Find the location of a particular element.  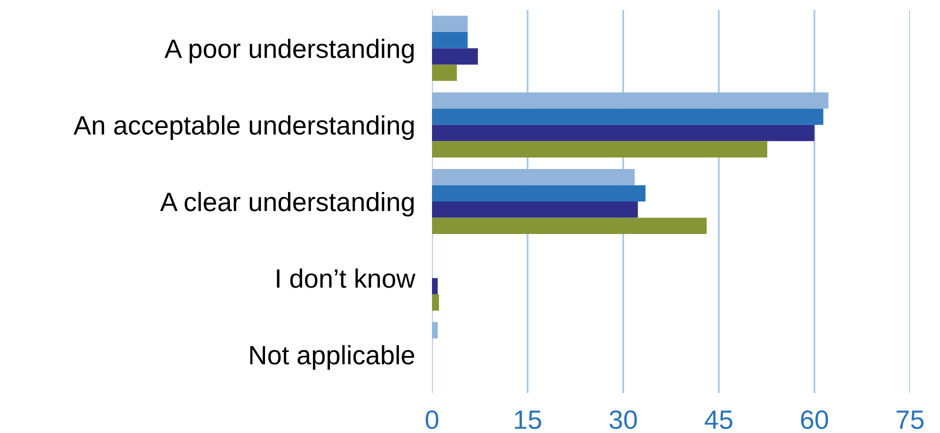

x-tick-label: 75 is located at coordinates (910, 420).